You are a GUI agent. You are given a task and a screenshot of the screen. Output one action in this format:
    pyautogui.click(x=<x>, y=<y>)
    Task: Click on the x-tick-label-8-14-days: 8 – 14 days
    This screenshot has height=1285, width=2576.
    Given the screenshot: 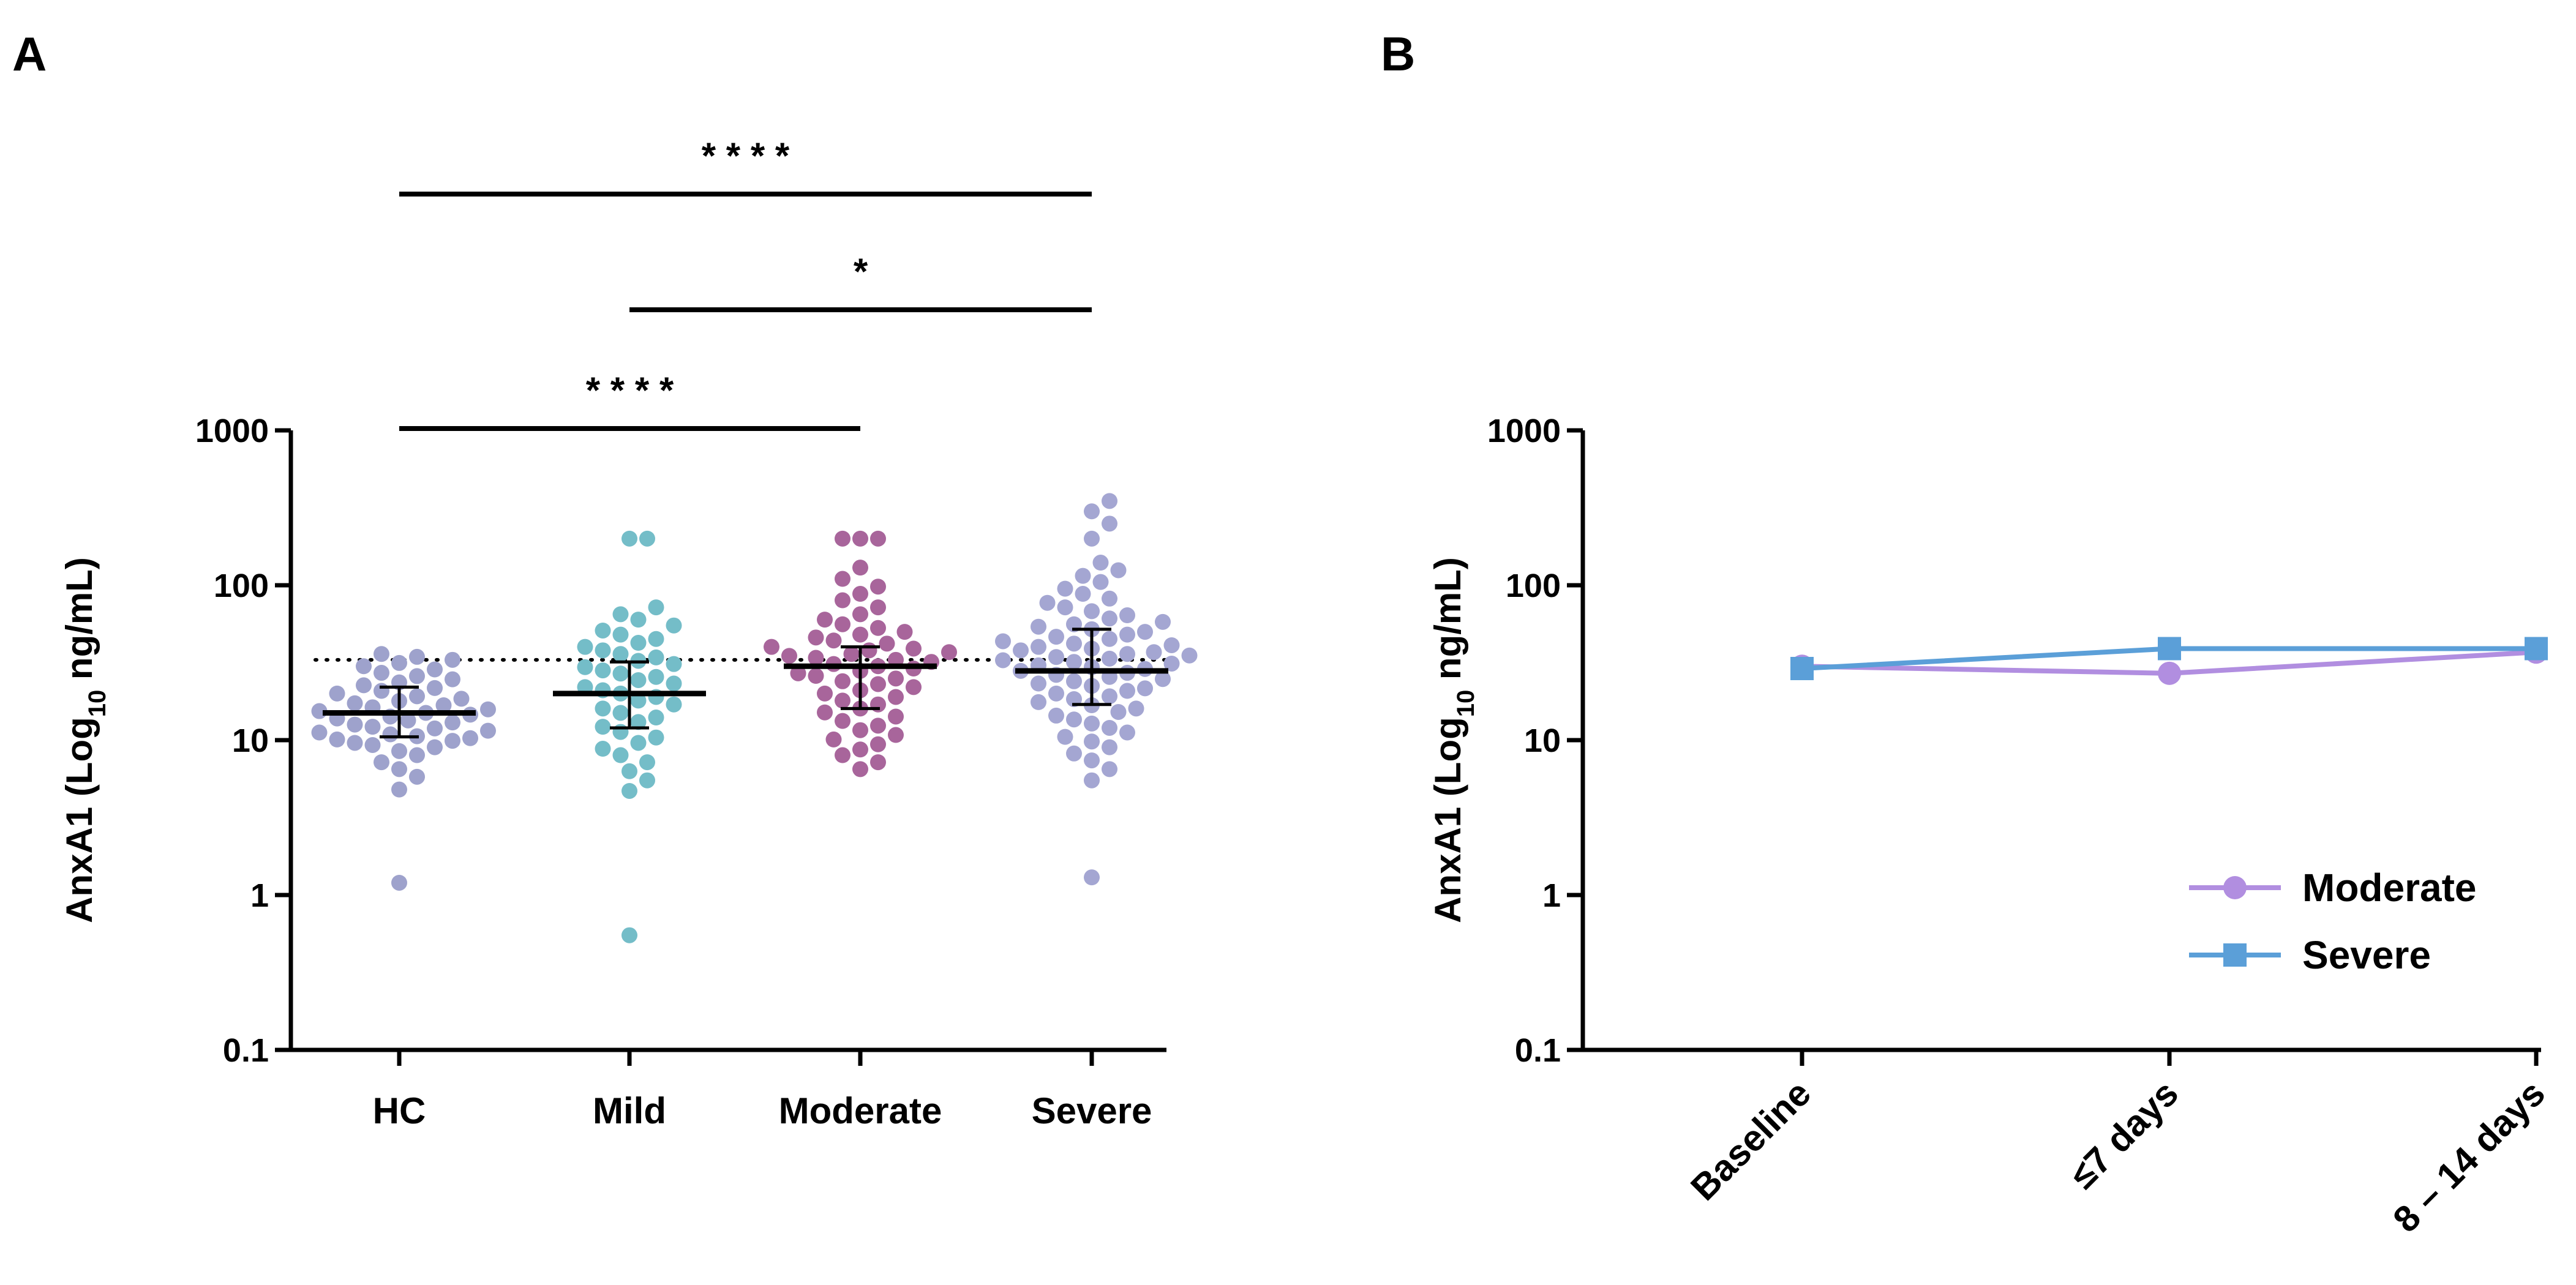 What is the action you would take?
    pyautogui.click(x=2469, y=1156)
    